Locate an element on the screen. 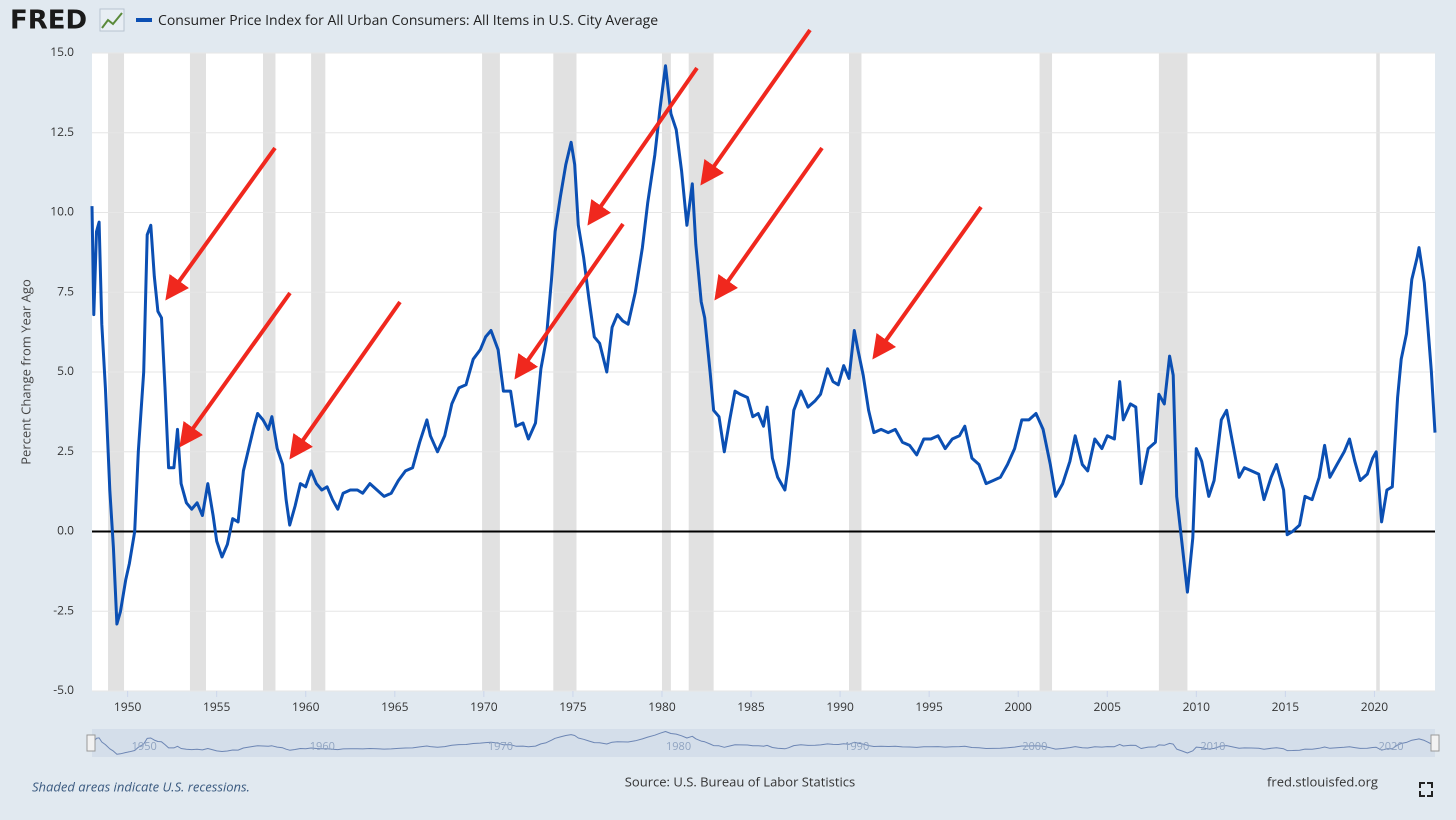 The width and height of the screenshot is (1456, 820). navigator is located at coordinates (763, 743).